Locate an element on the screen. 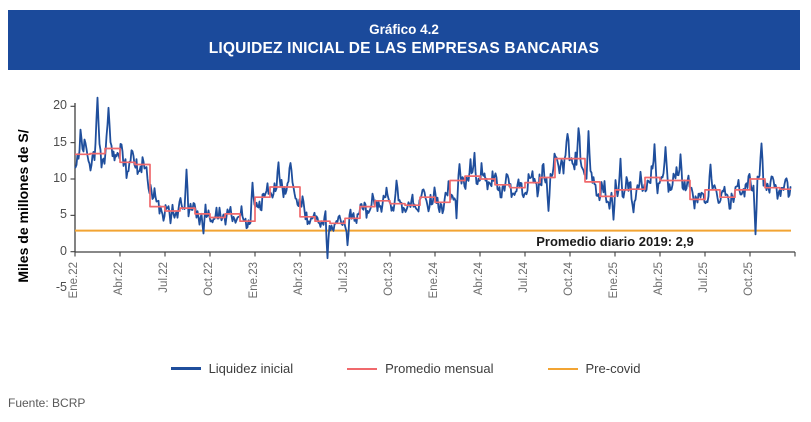 This screenshot has width=811, height=422. x-tick-label: Ene.22 is located at coordinates (74, 280).